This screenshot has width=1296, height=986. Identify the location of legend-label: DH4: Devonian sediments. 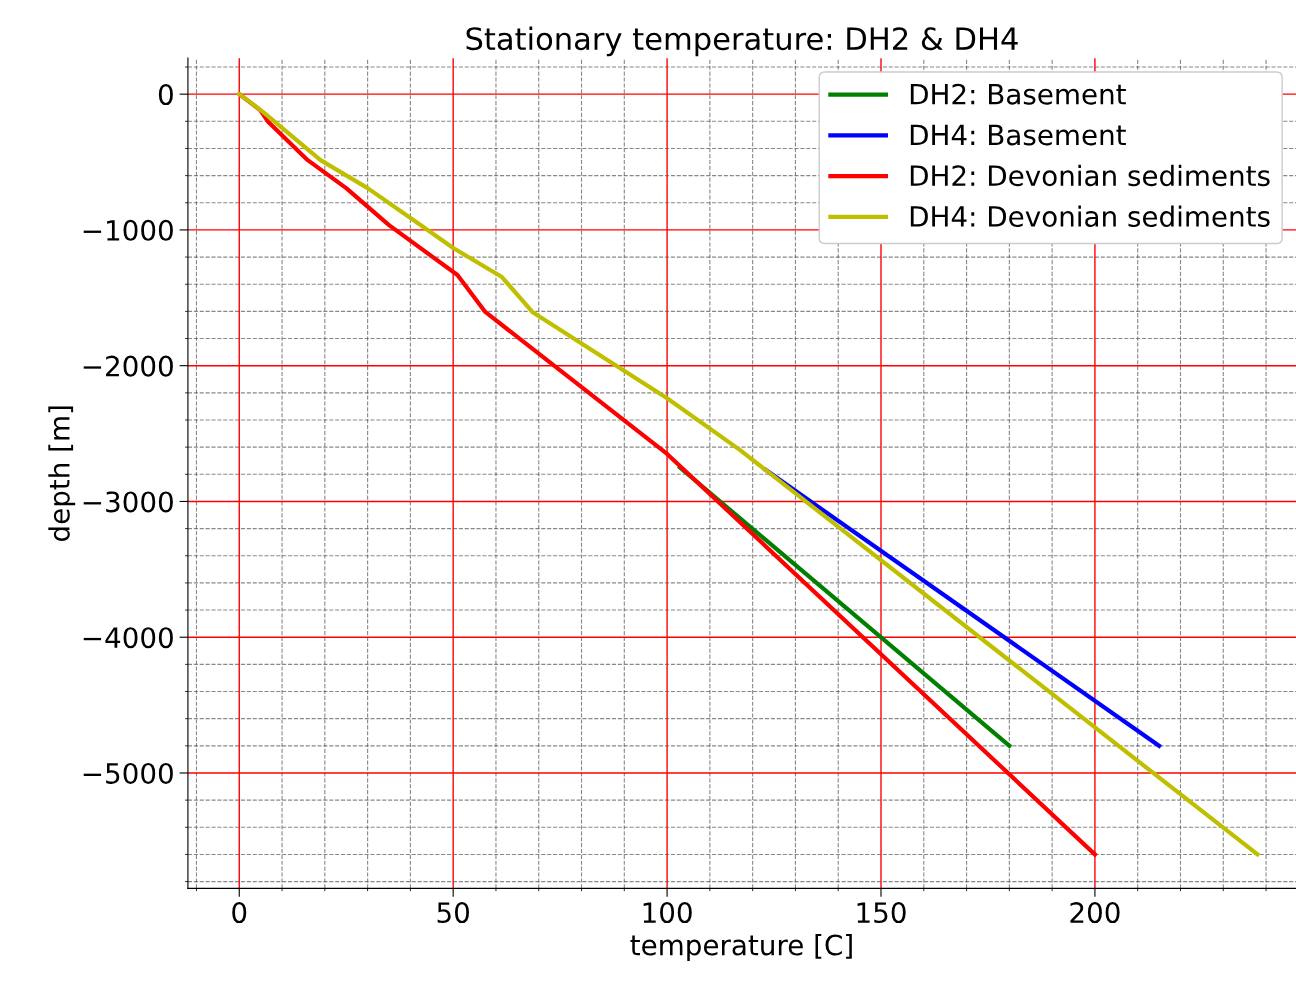
(1090, 216).